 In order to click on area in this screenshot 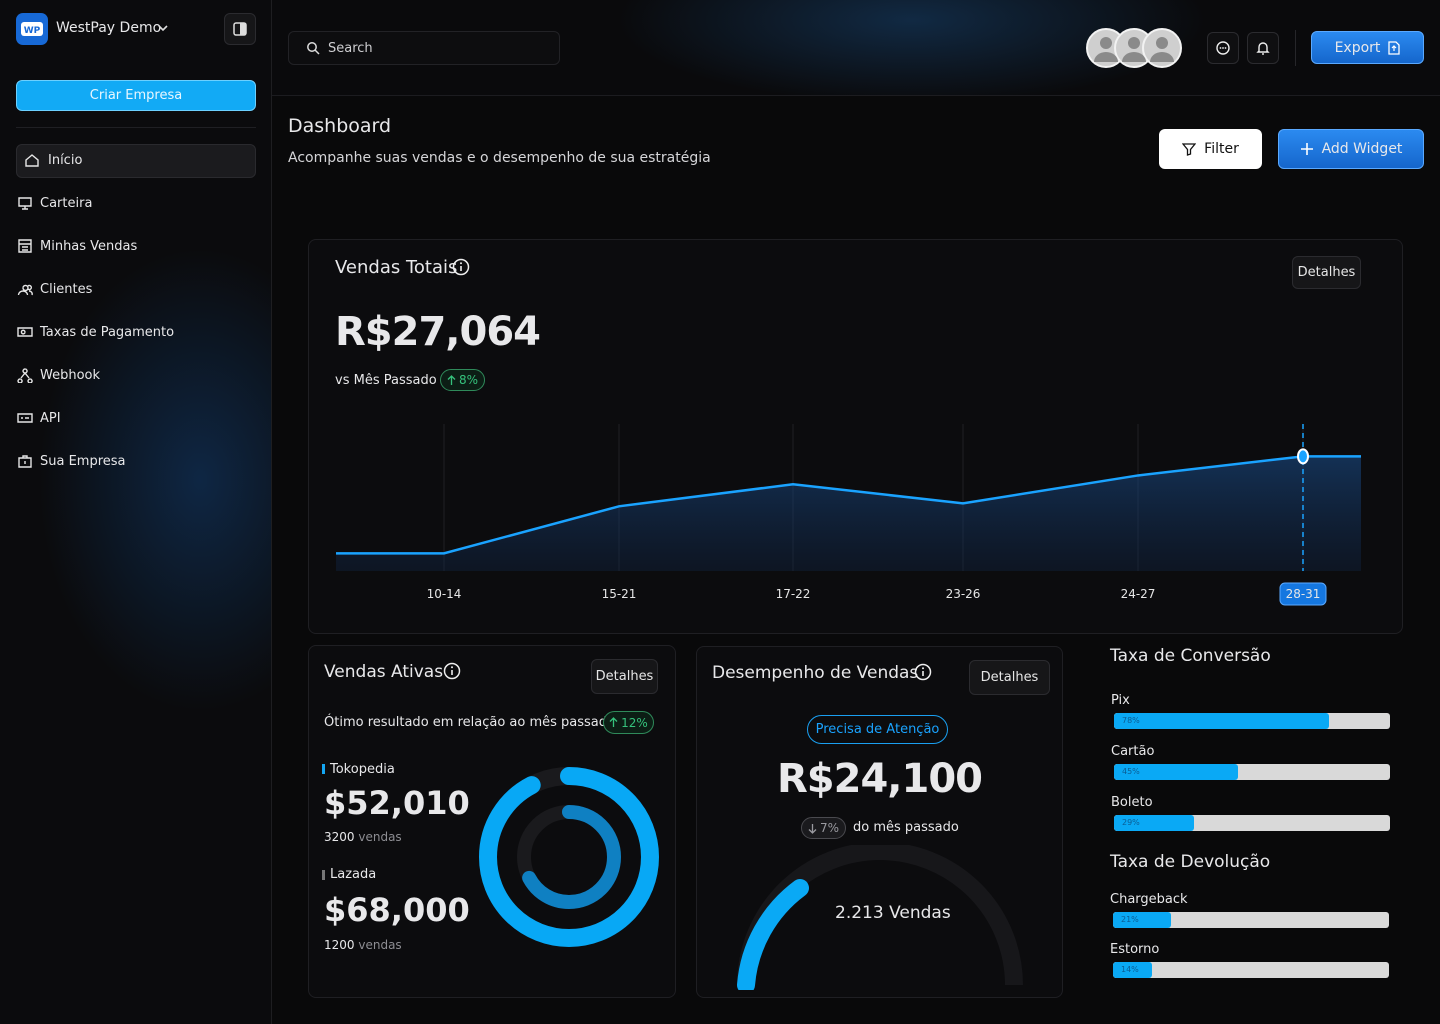, I will do `click(848, 513)`.